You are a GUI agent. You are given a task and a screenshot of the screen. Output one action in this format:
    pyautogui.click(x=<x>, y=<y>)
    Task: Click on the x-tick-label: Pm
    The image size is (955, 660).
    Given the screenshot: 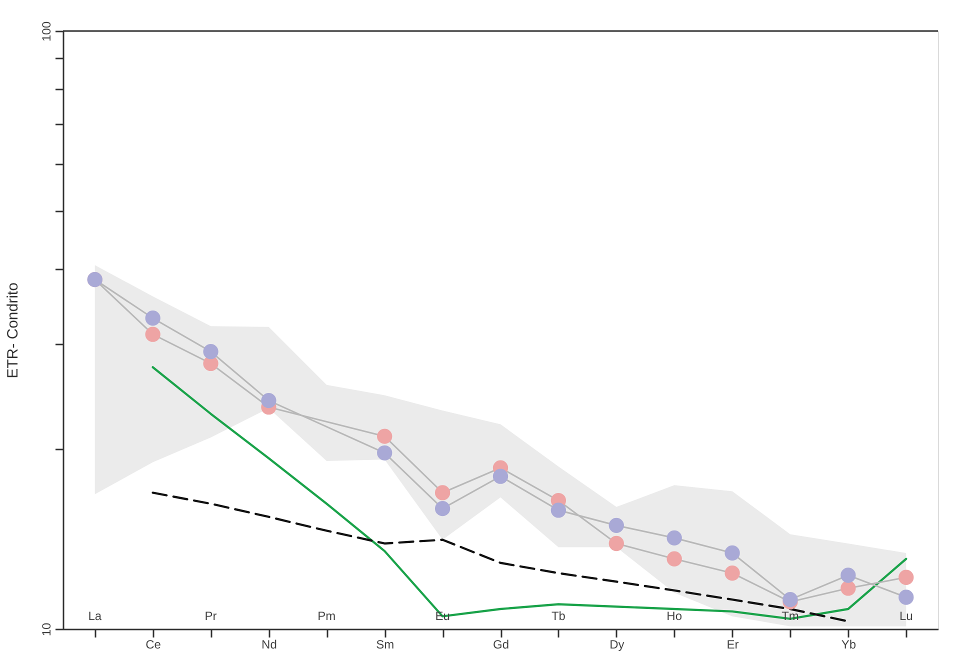 What is the action you would take?
    pyautogui.click(x=327, y=616)
    